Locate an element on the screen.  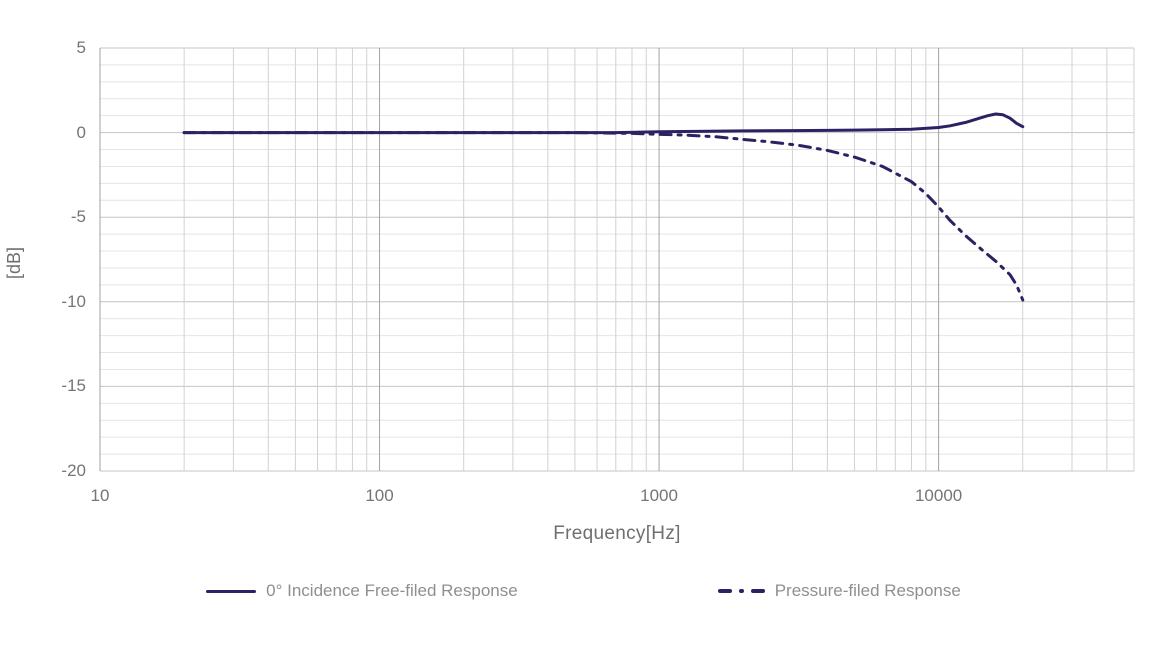
legend-label-free-field: 0° Incidence Free-filed Response is located at coordinates (392, 590).